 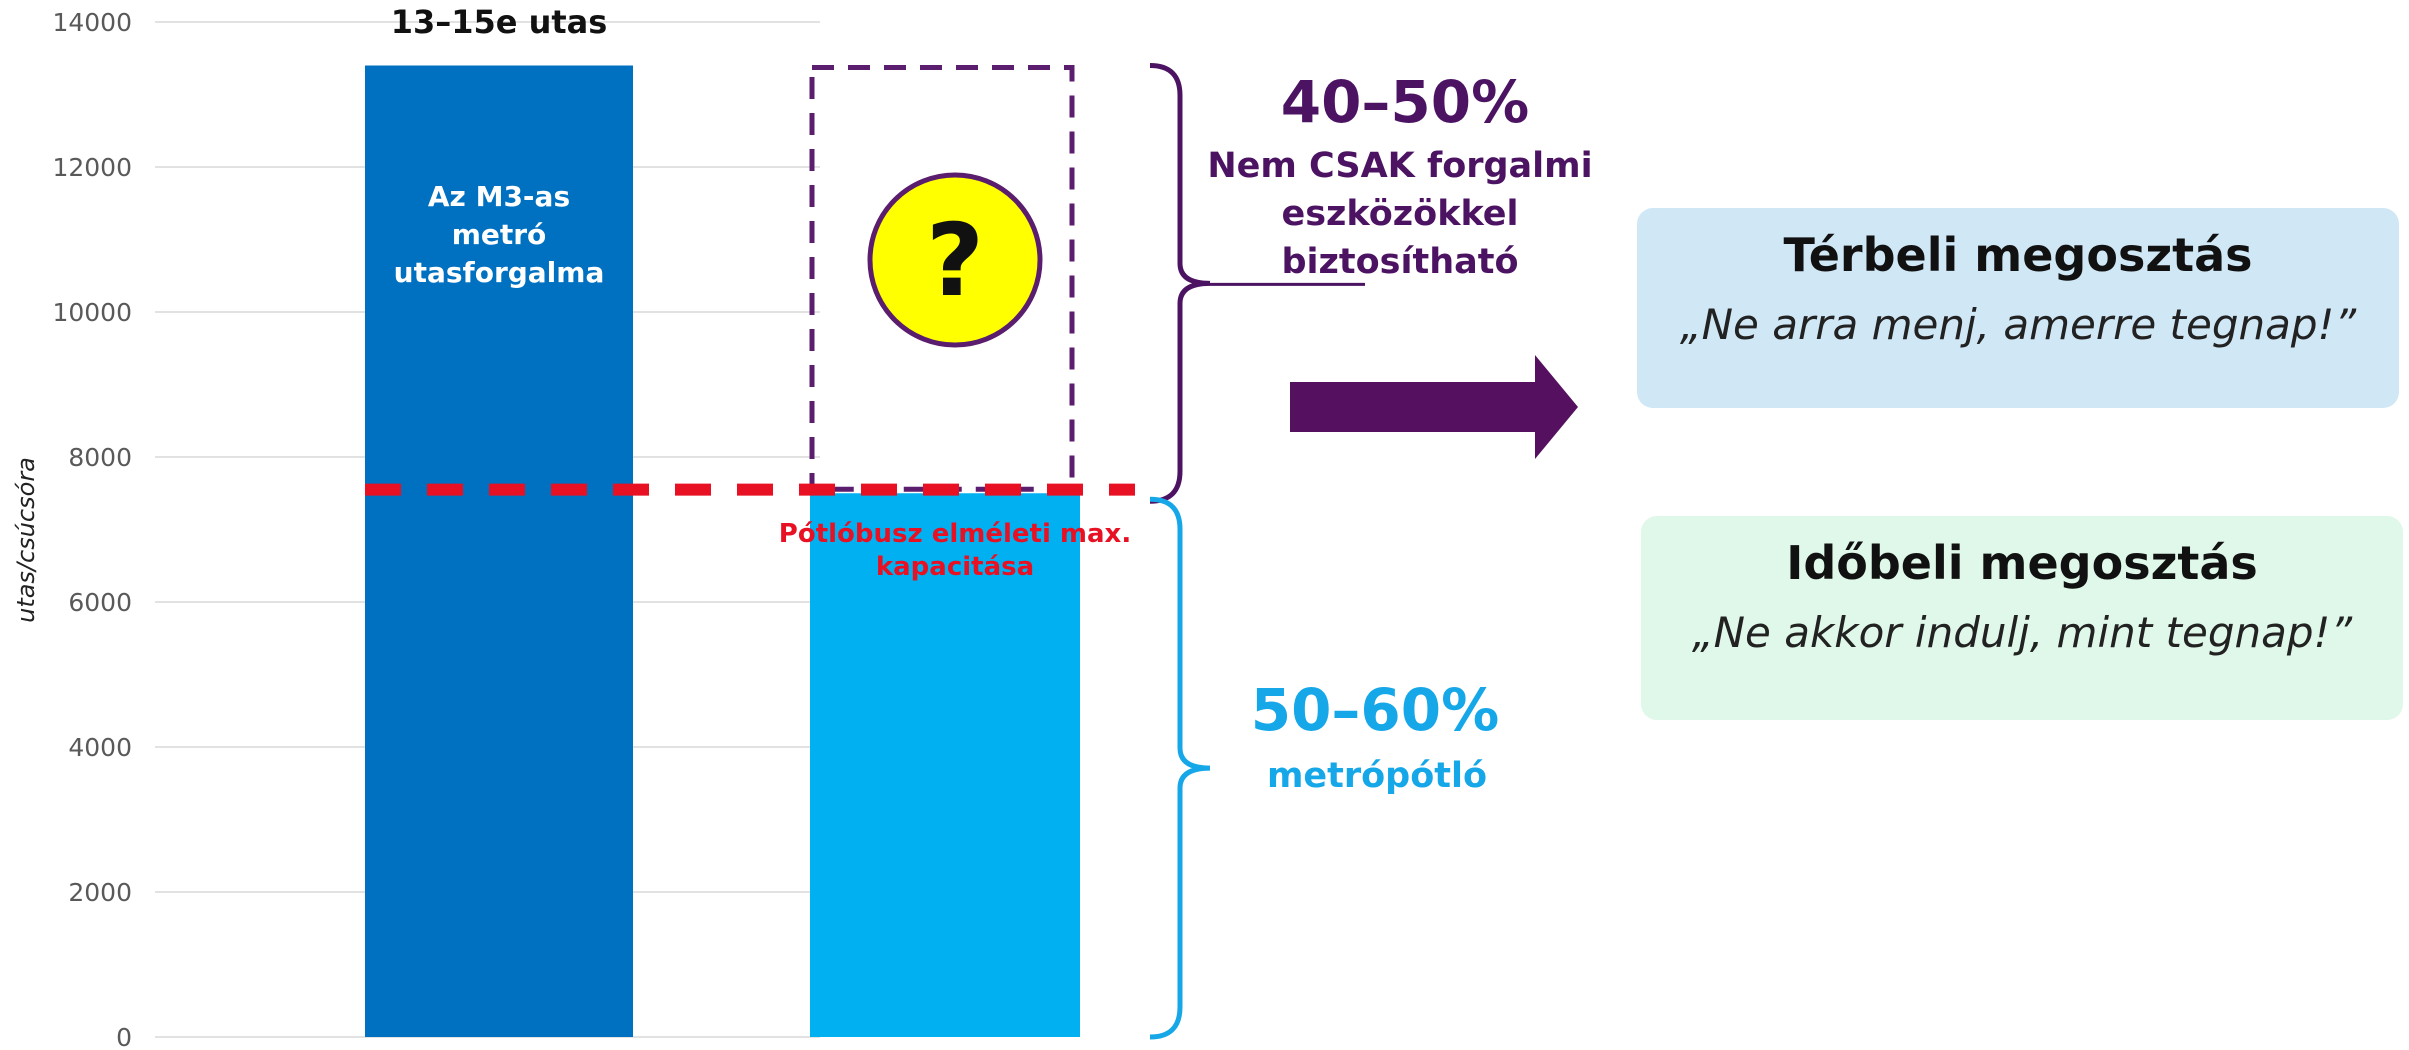 I want to click on y-tick-label: 6000, so click(x=100, y=602).